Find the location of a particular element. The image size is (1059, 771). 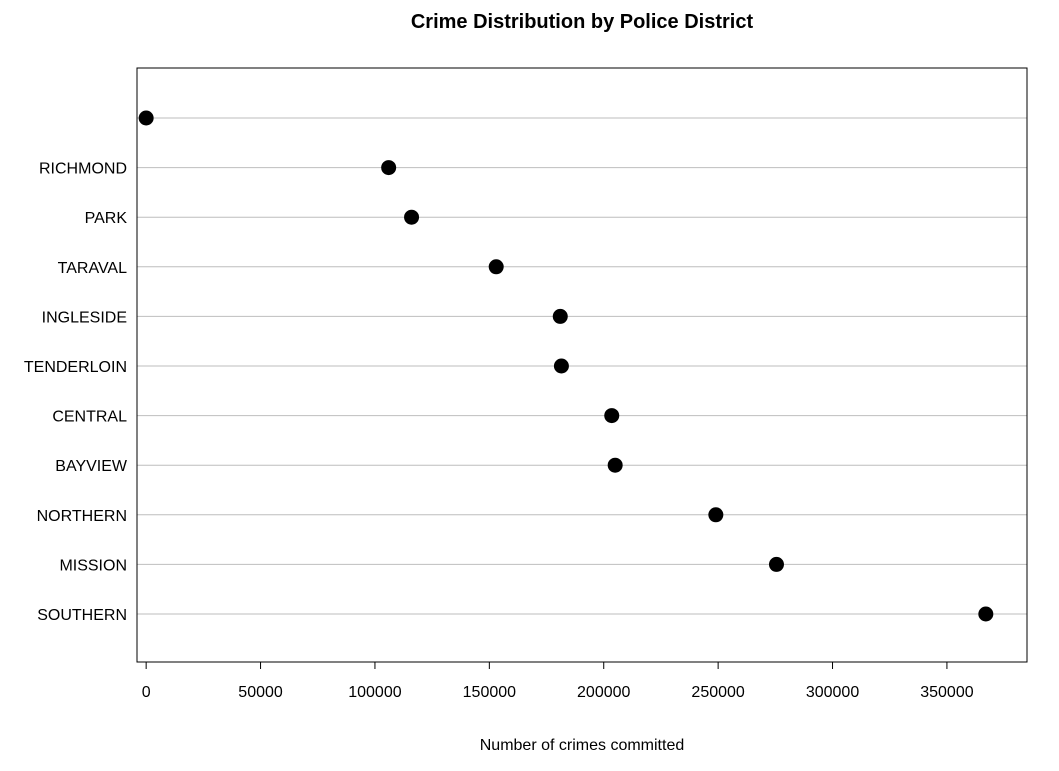

y-tick-label: CENTRAL is located at coordinates (89, 417).